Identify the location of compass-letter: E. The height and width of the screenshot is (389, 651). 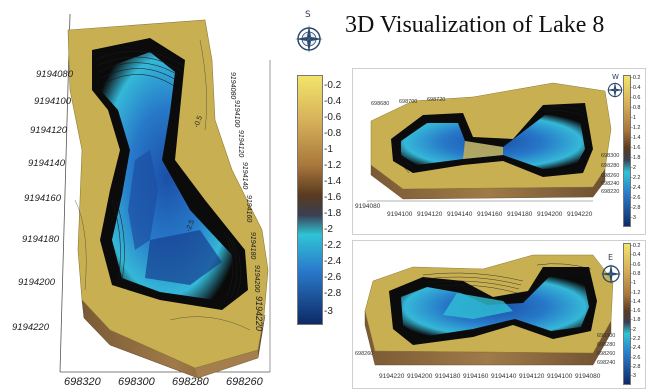
(611, 257).